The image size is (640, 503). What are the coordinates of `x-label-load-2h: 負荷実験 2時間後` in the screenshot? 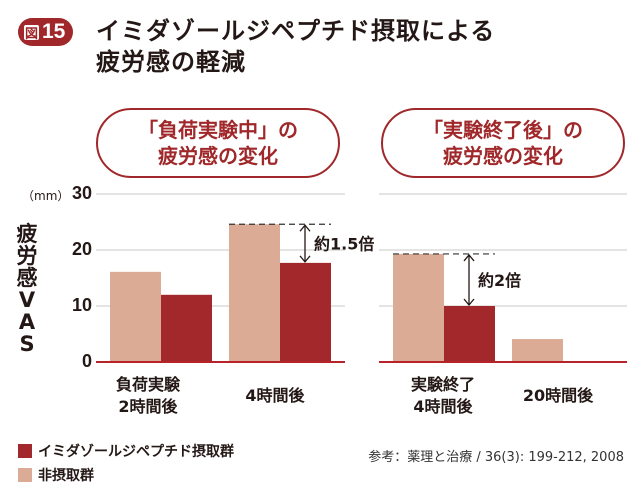 It's located at (148, 396).